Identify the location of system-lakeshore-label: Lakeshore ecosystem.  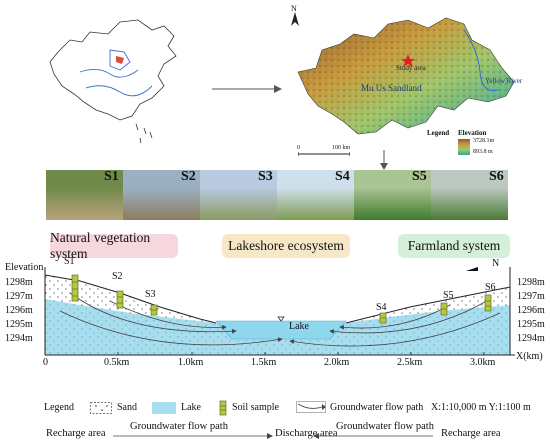
(286, 245).